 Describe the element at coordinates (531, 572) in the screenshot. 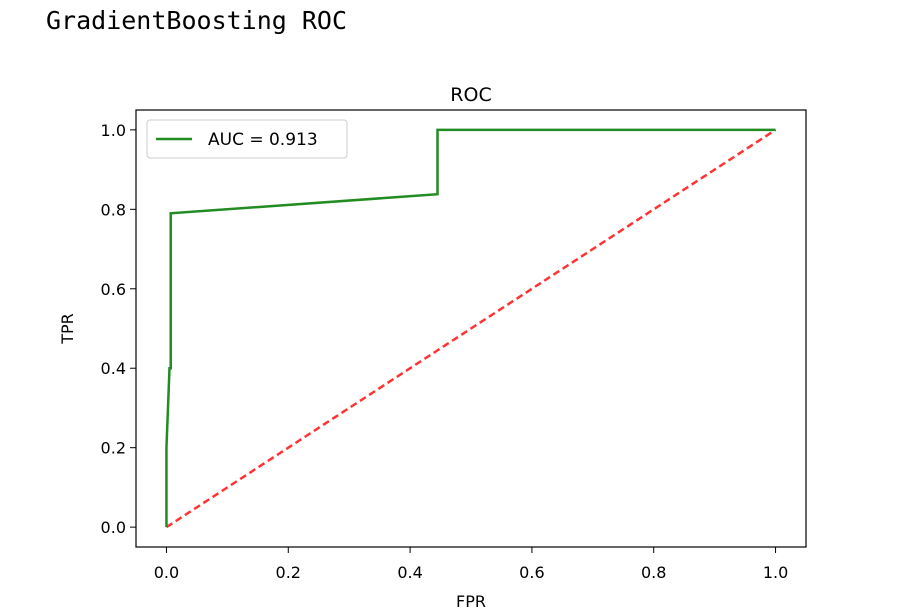

I see `x-tick-label: 0.6` at that location.